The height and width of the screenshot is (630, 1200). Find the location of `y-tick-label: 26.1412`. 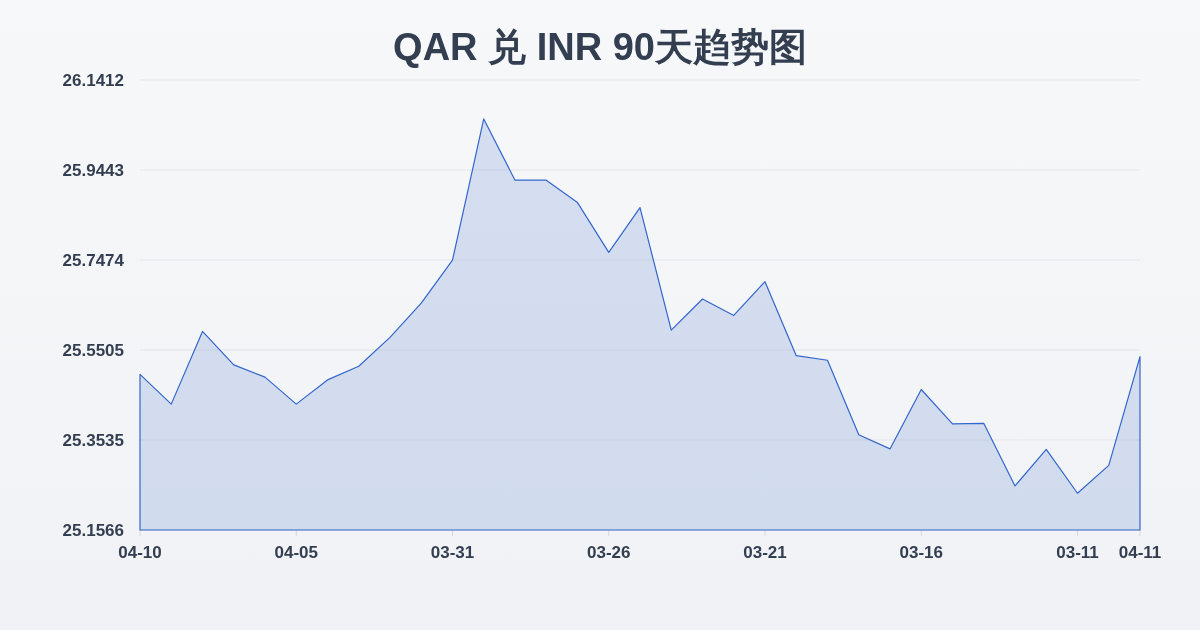

y-tick-label: 26.1412 is located at coordinates (93, 80).